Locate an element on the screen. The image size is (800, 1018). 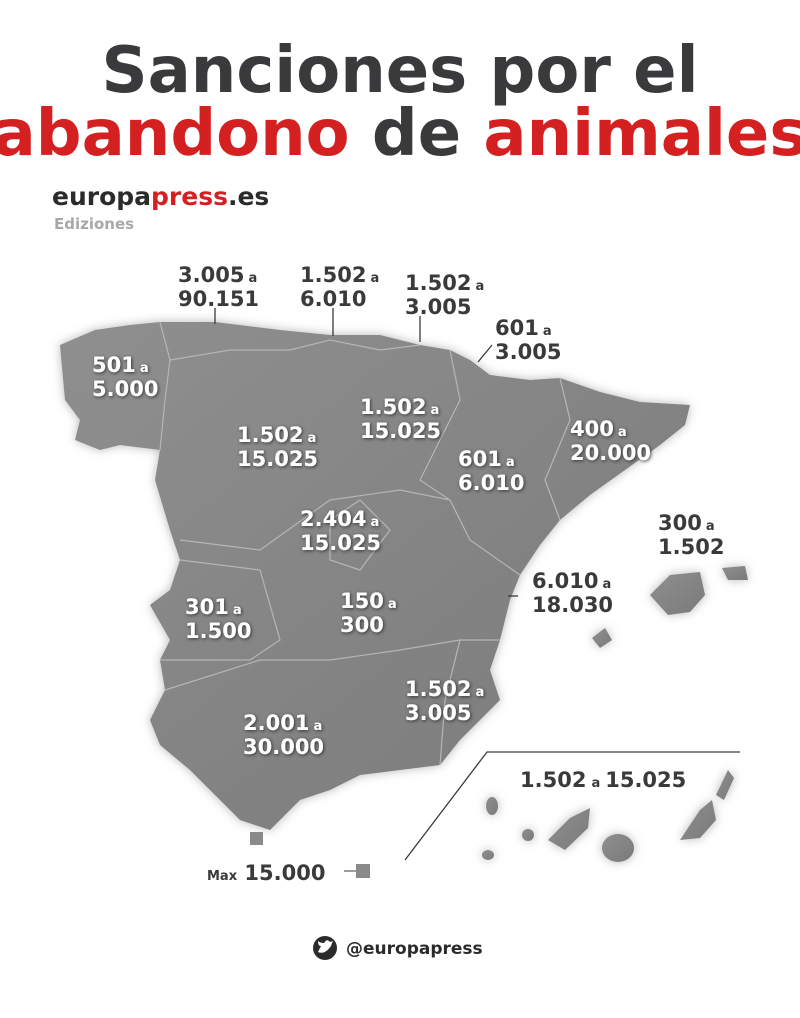
brand: europapress.es is located at coordinates (160, 196).